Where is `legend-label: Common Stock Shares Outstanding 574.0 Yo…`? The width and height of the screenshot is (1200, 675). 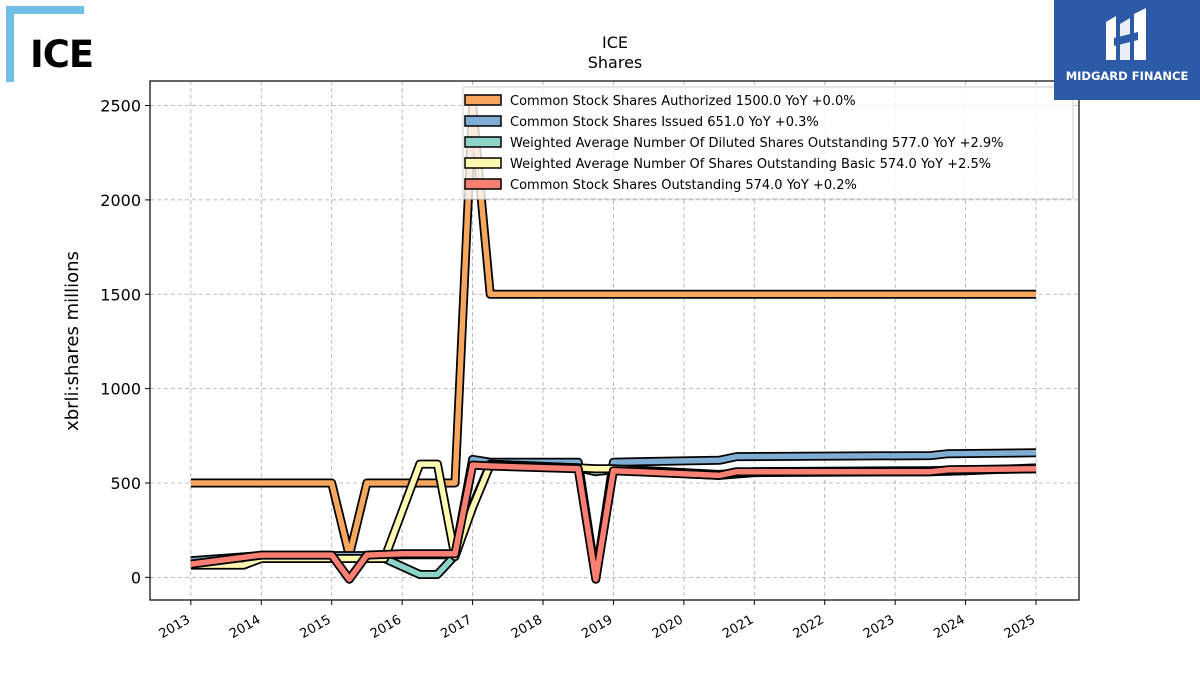 legend-label: Common Stock Shares Outstanding 574.0 Yo… is located at coordinates (683, 185).